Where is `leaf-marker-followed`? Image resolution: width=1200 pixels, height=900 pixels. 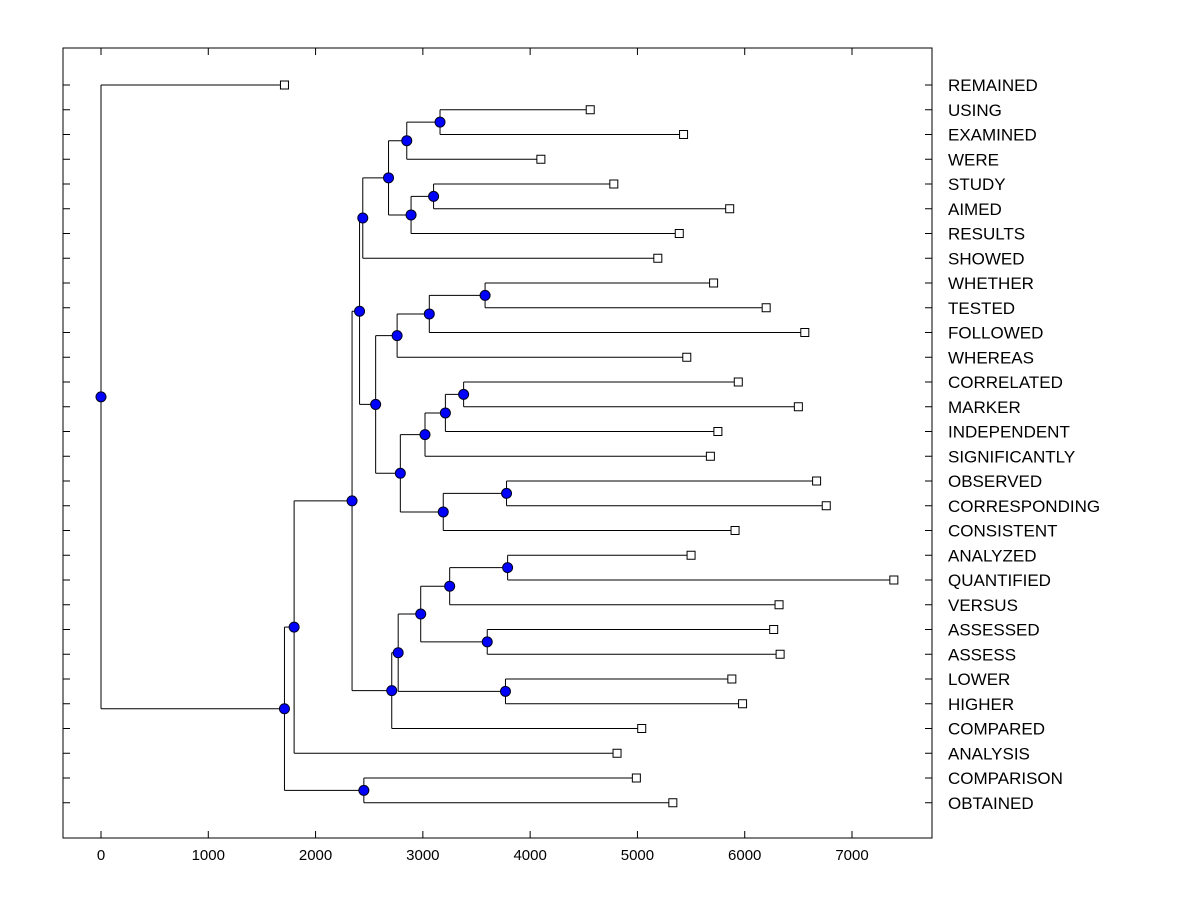 leaf-marker-followed is located at coordinates (805, 332).